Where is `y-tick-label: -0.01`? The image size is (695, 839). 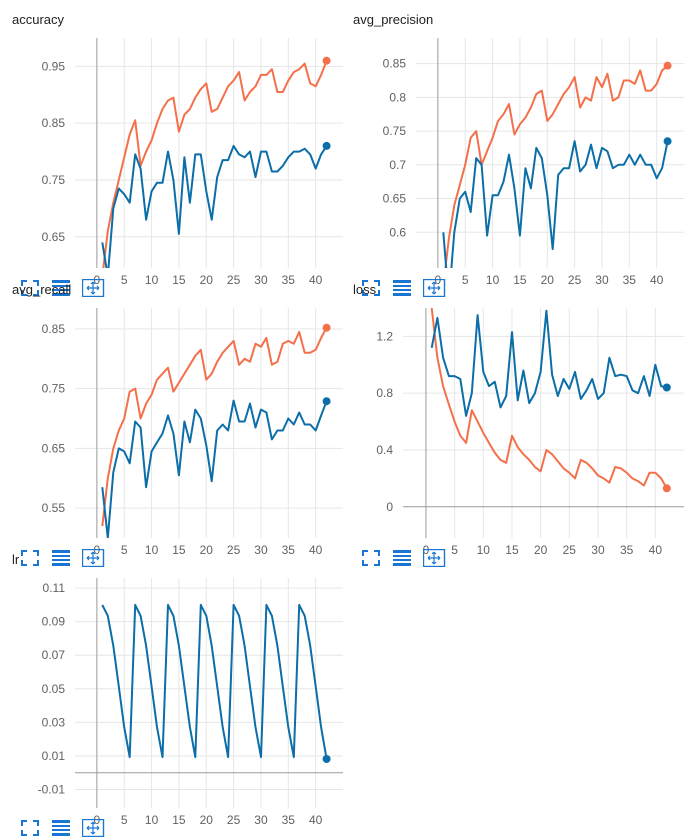
y-tick-label: -0.01 is located at coordinates (52, 790).